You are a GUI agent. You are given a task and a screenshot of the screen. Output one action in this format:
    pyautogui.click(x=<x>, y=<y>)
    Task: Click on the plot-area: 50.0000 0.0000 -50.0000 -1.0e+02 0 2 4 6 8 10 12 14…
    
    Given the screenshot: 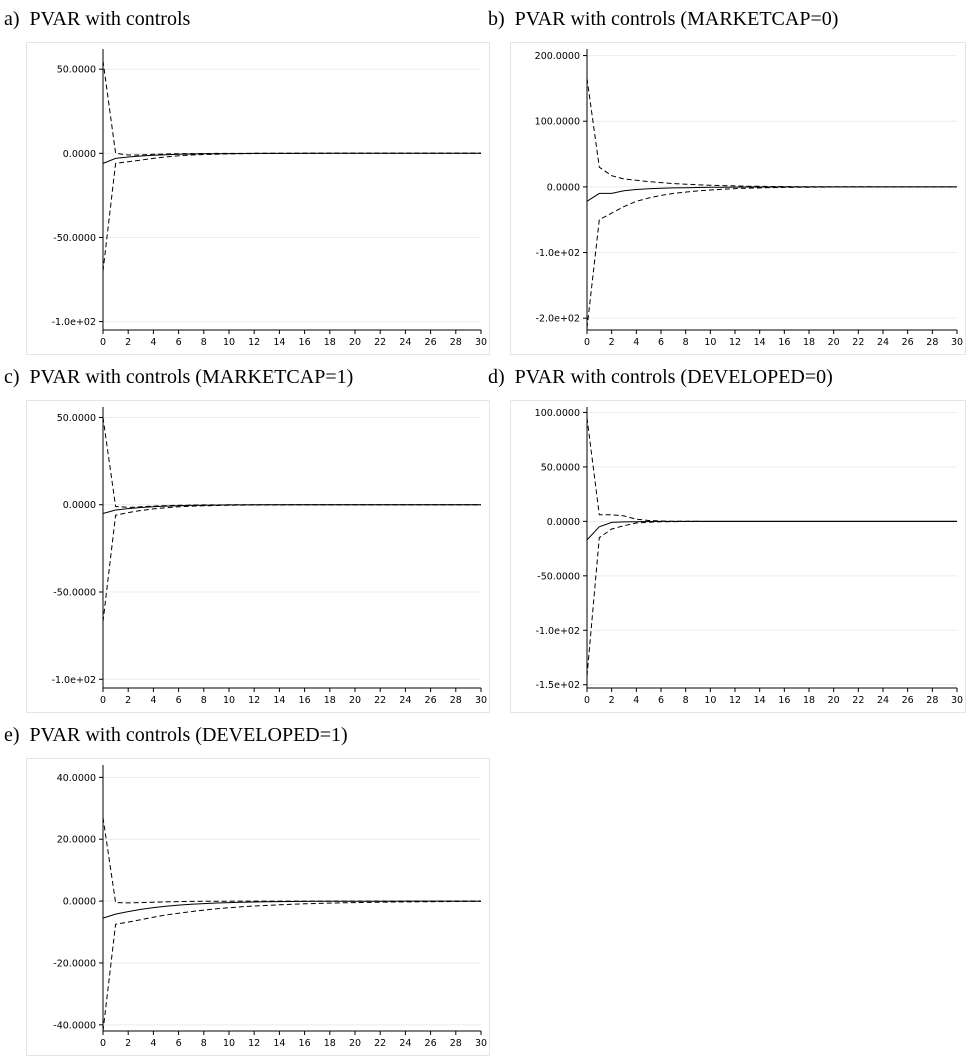 What is the action you would take?
    pyautogui.click(x=258, y=556)
    